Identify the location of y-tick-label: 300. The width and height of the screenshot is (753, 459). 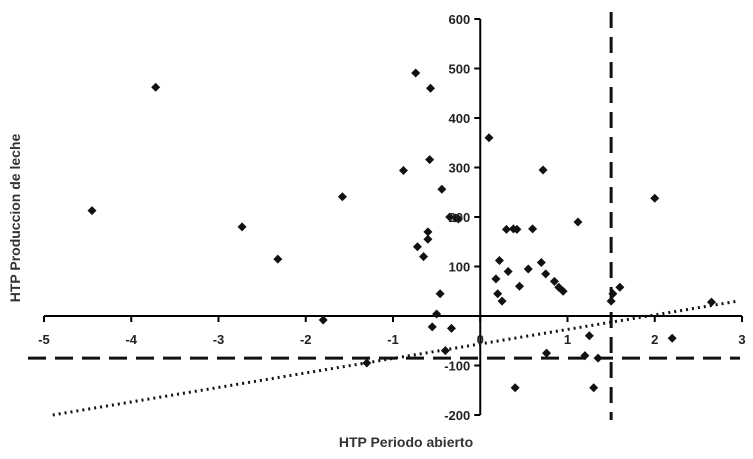
(460, 168).